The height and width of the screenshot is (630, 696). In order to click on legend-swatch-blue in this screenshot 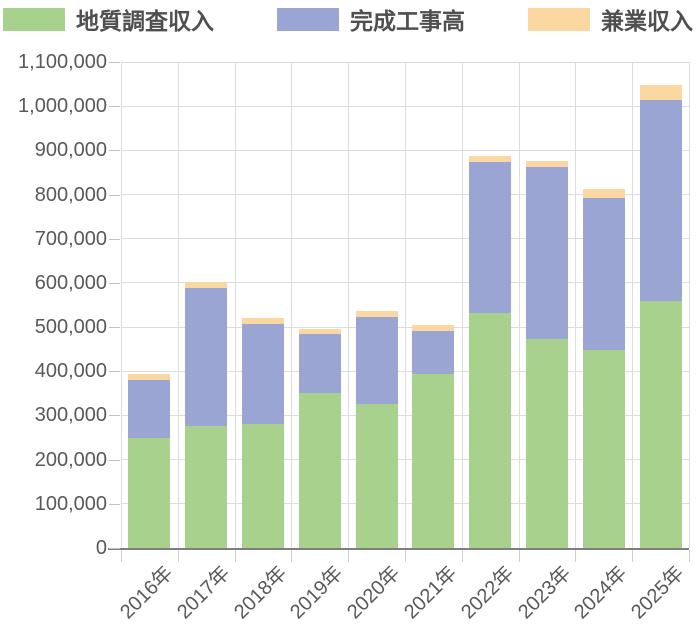, I will do `click(308, 19)`.